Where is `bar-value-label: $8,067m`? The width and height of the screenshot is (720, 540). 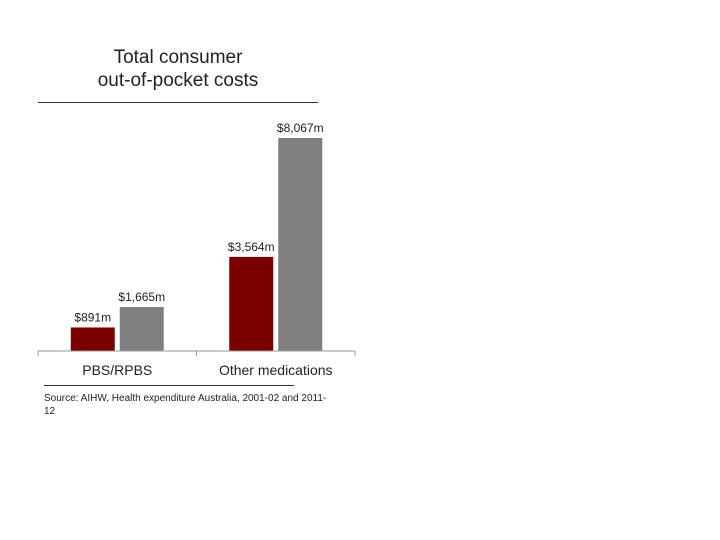
bar-value-label: $8,067m is located at coordinates (300, 128).